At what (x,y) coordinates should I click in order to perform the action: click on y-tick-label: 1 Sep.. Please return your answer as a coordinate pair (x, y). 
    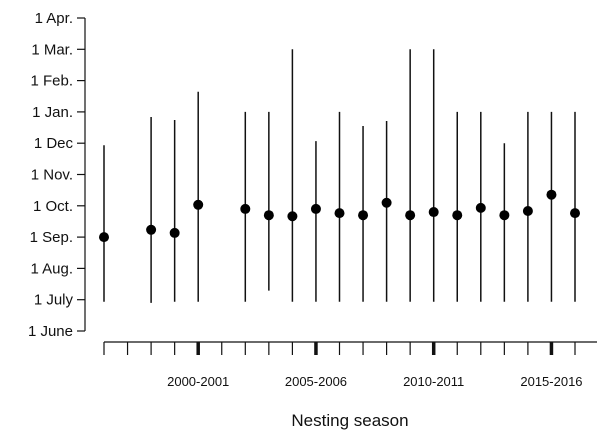
    Looking at the image, I should click on (51, 237).